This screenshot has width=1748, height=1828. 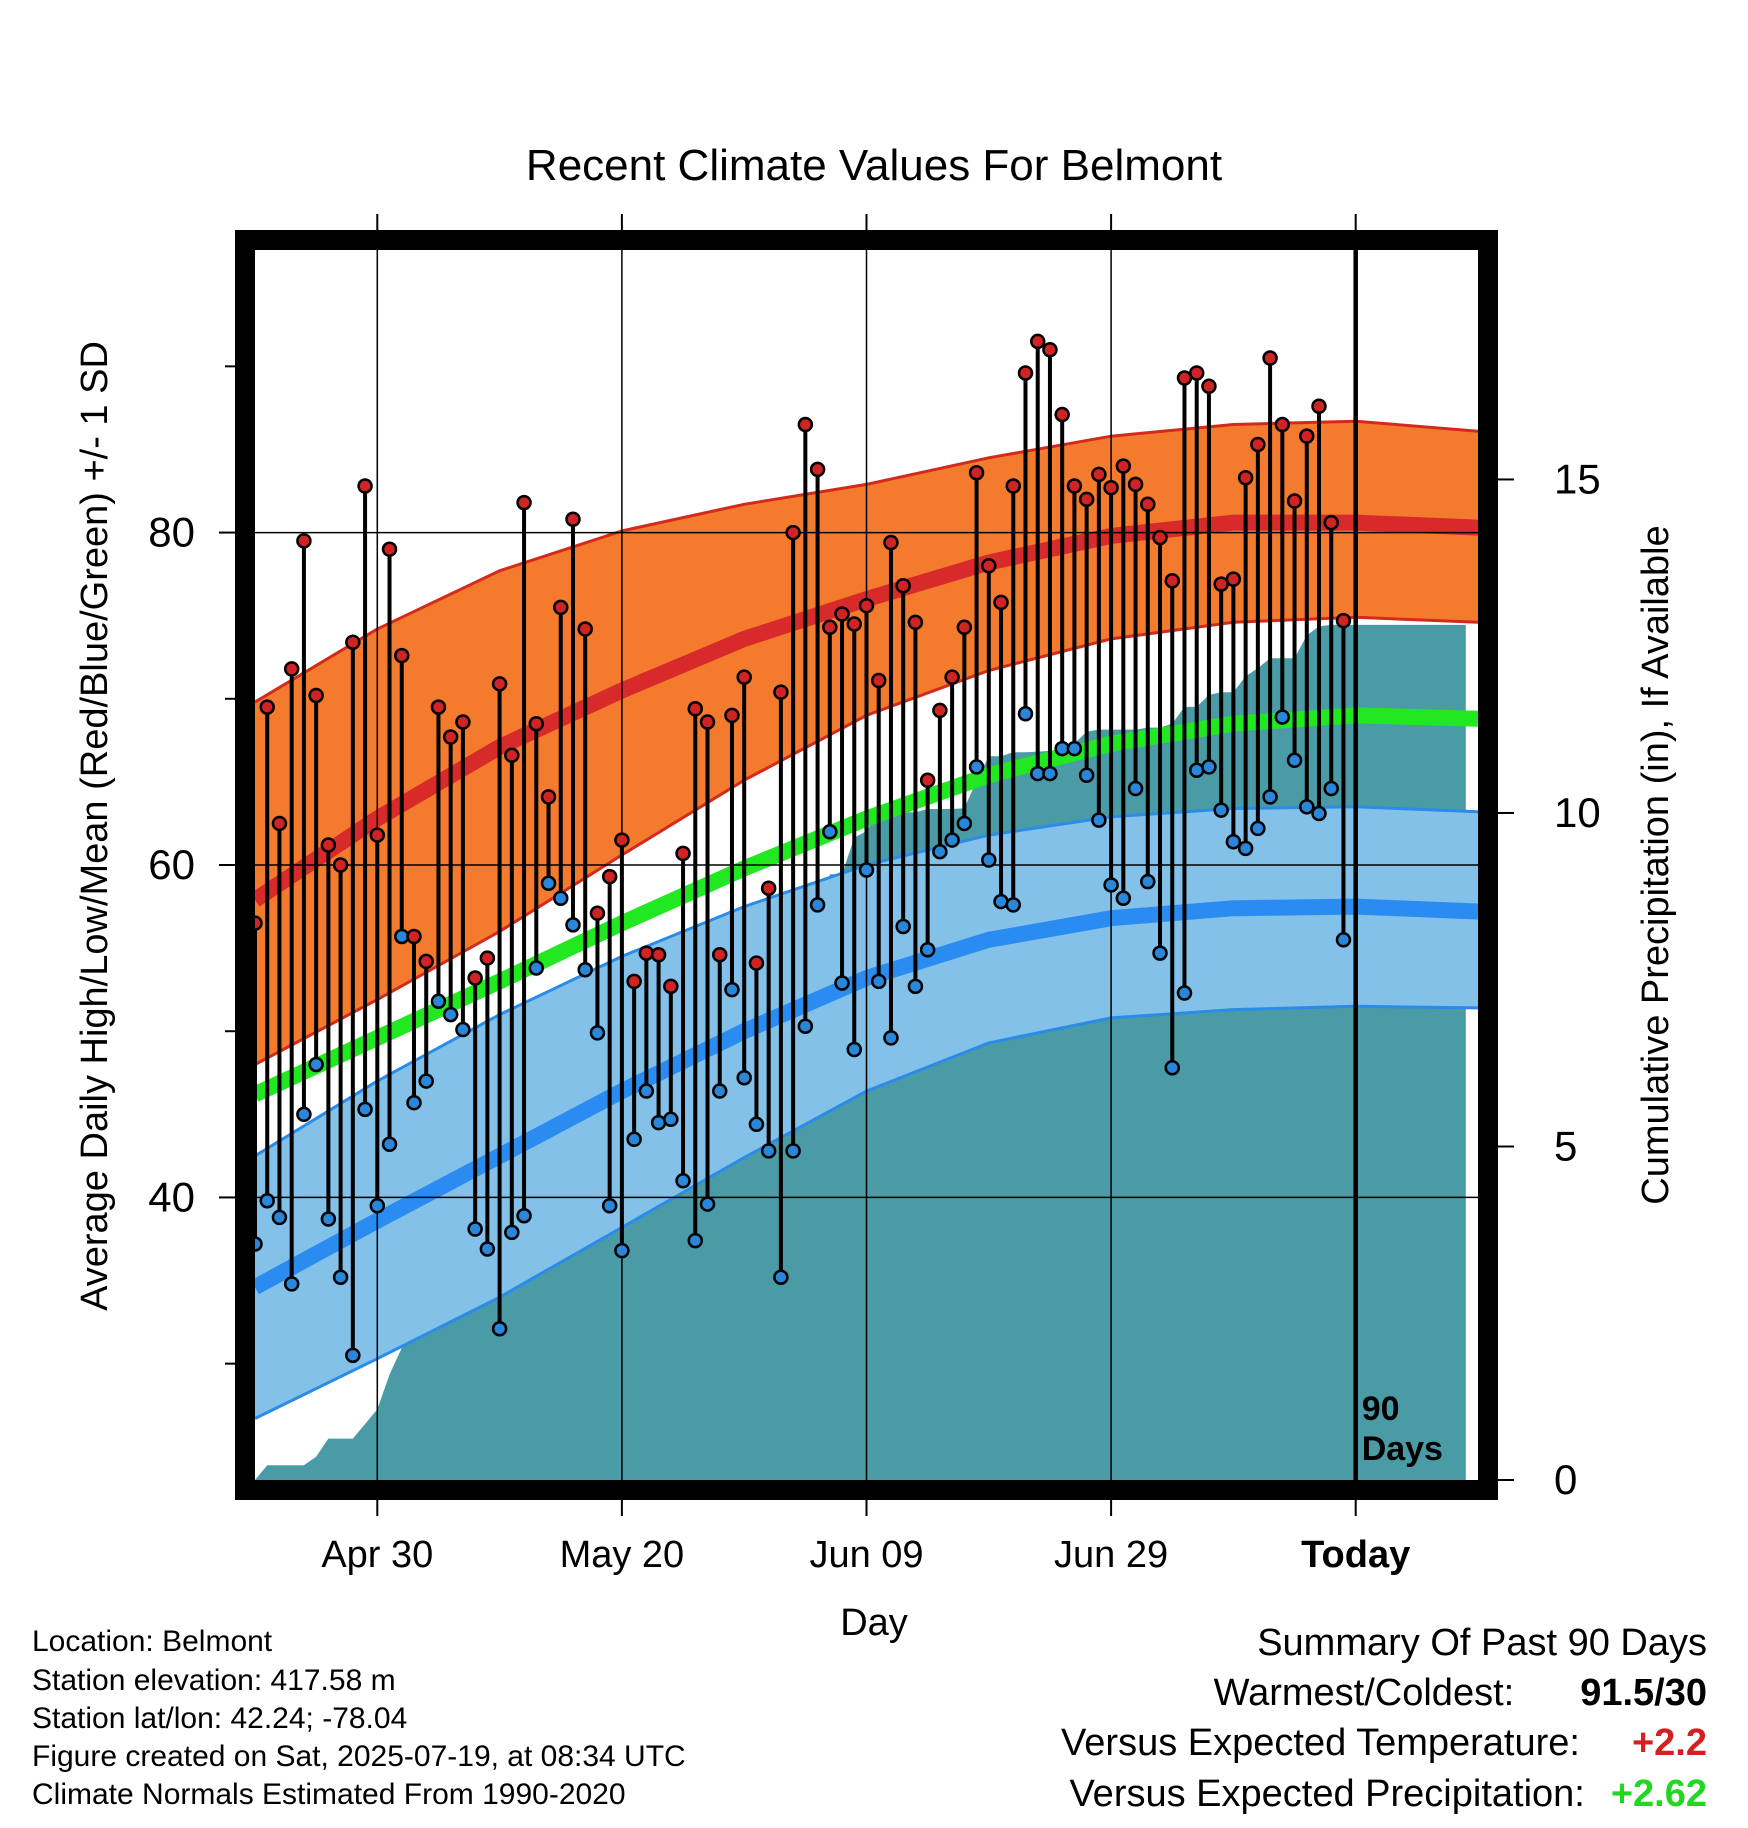 I want to click on y2-tick-label: 15, so click(x=1577, y=478).